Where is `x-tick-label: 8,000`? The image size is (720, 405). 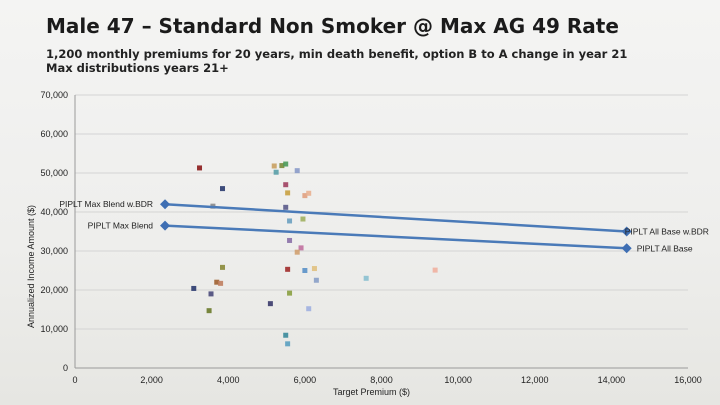
x-tick-label: 8,000 is located at coordinates (381, 380).